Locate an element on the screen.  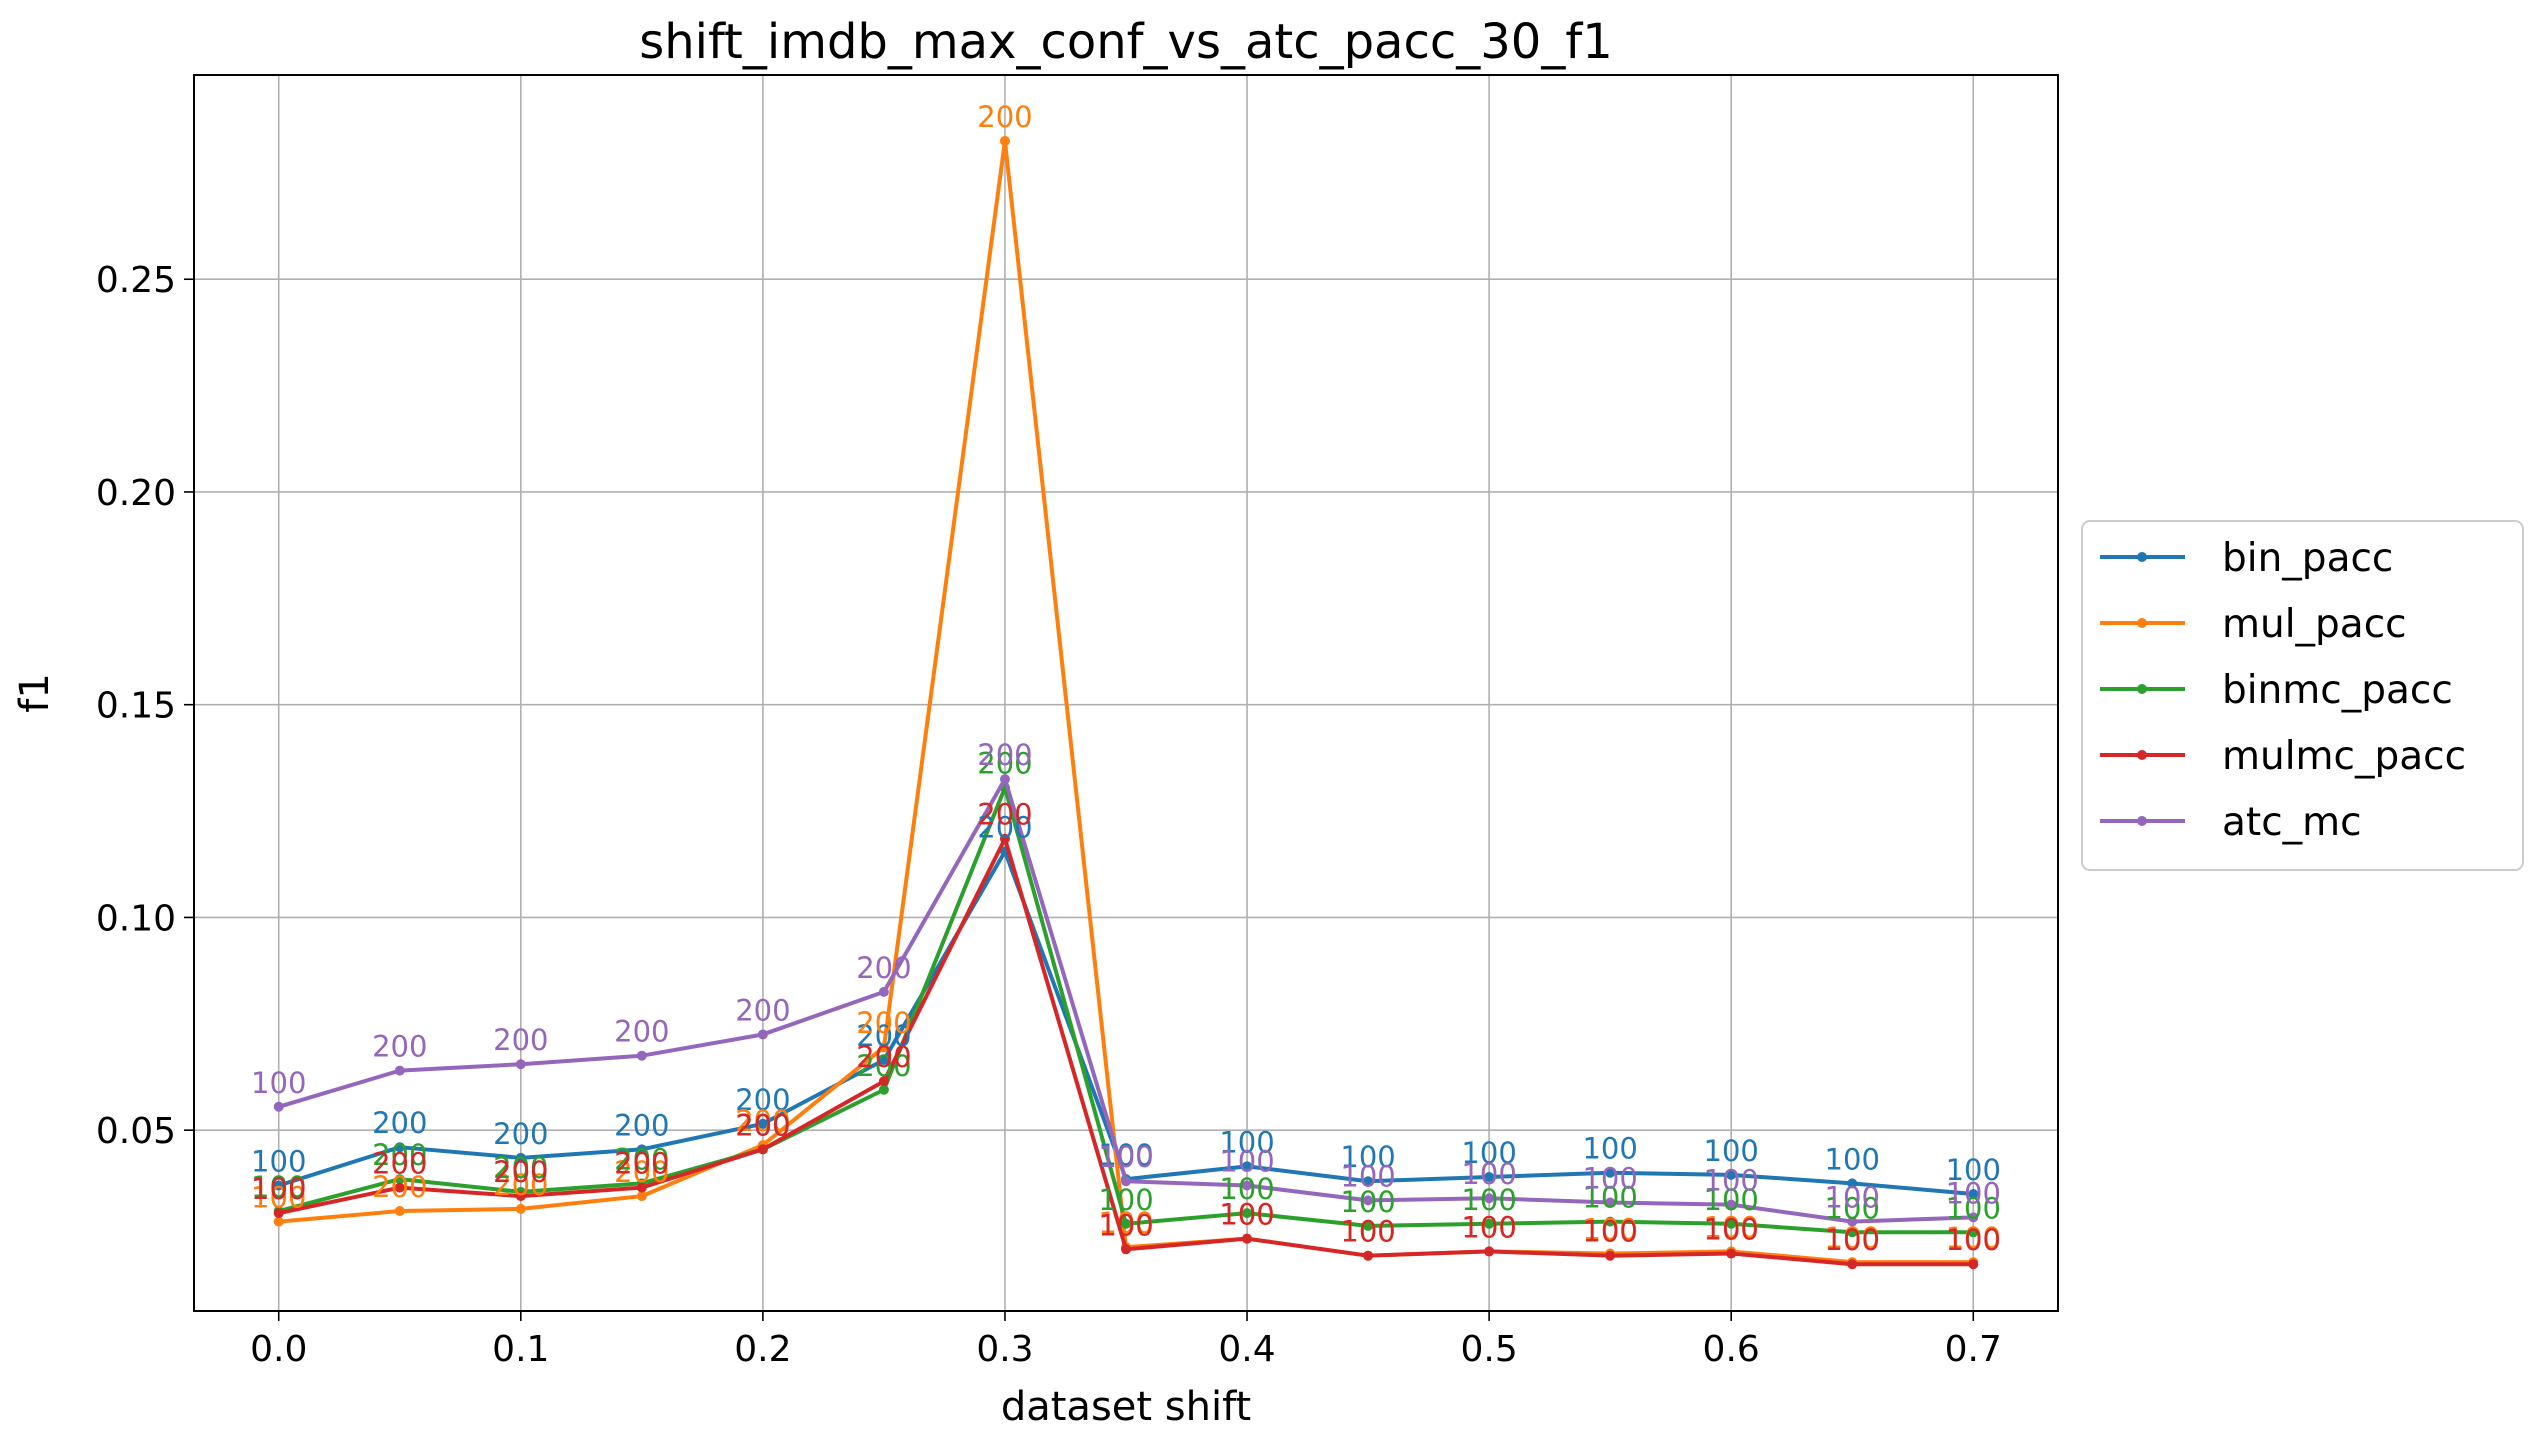
y-tick-label: 0.05 is located at coordinates (136, 1131).